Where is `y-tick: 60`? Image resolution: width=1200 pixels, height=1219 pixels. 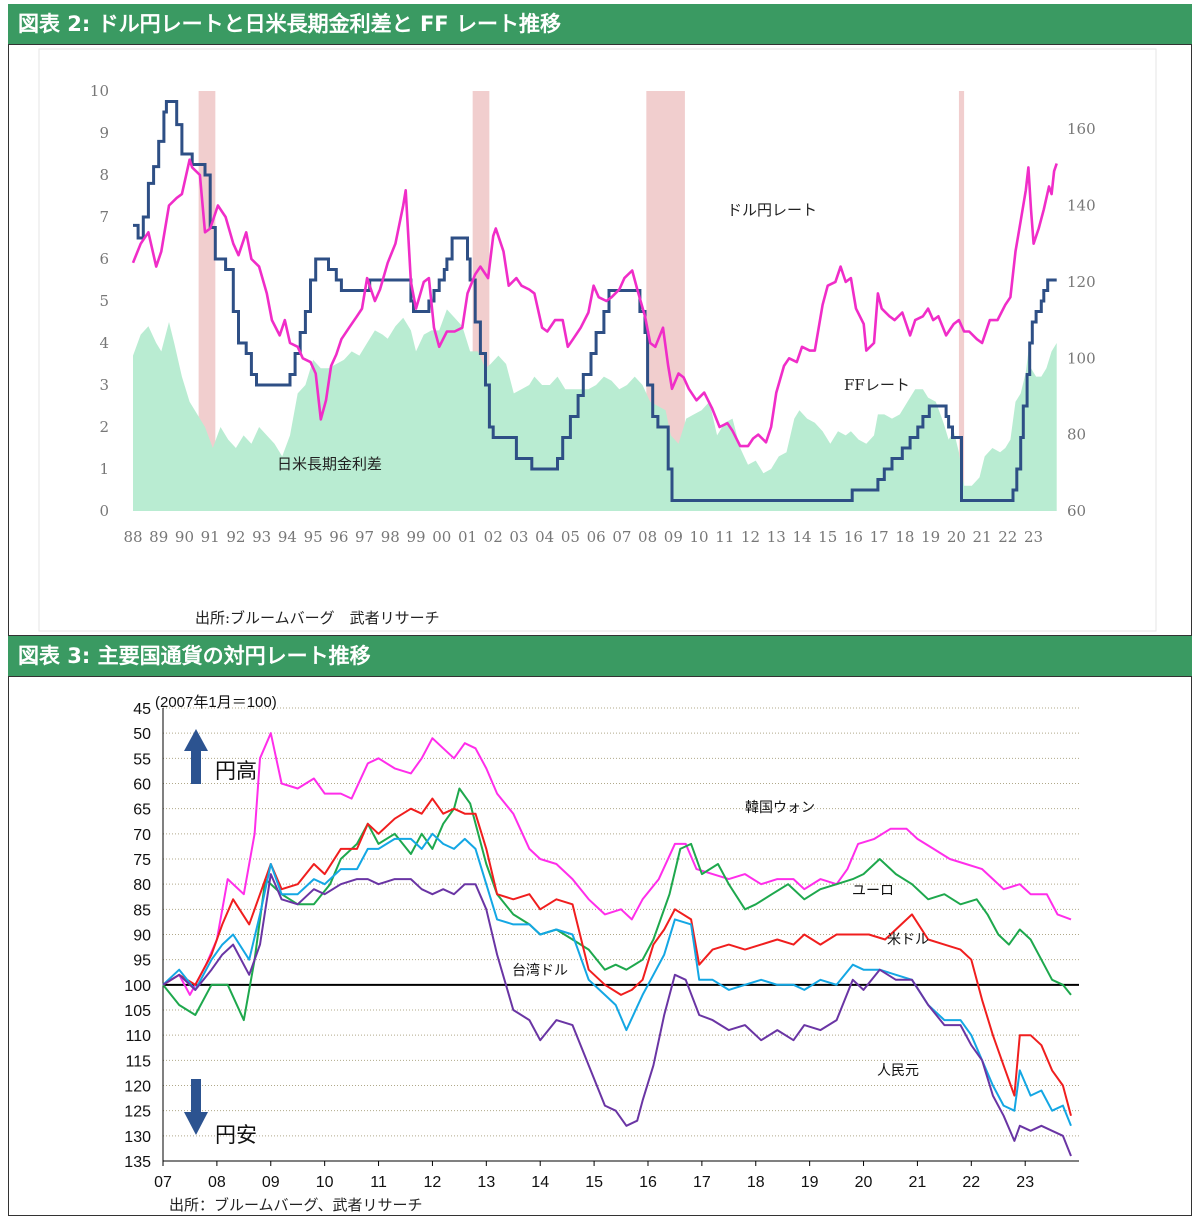 y-tick: 60 is located at coordinates (142, 785).